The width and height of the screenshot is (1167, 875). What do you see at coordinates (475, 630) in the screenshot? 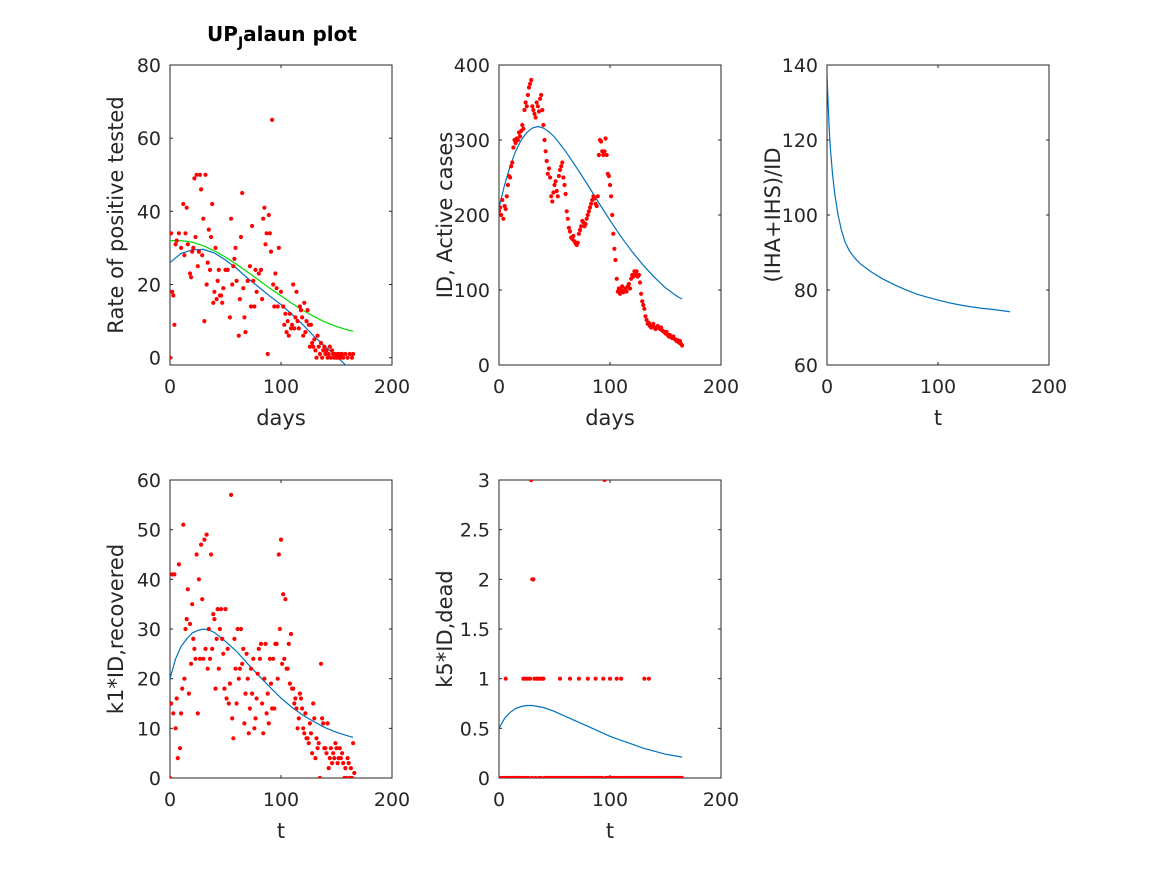
I see `y-tick-label: 1.5` at bounding box center [475, 630].